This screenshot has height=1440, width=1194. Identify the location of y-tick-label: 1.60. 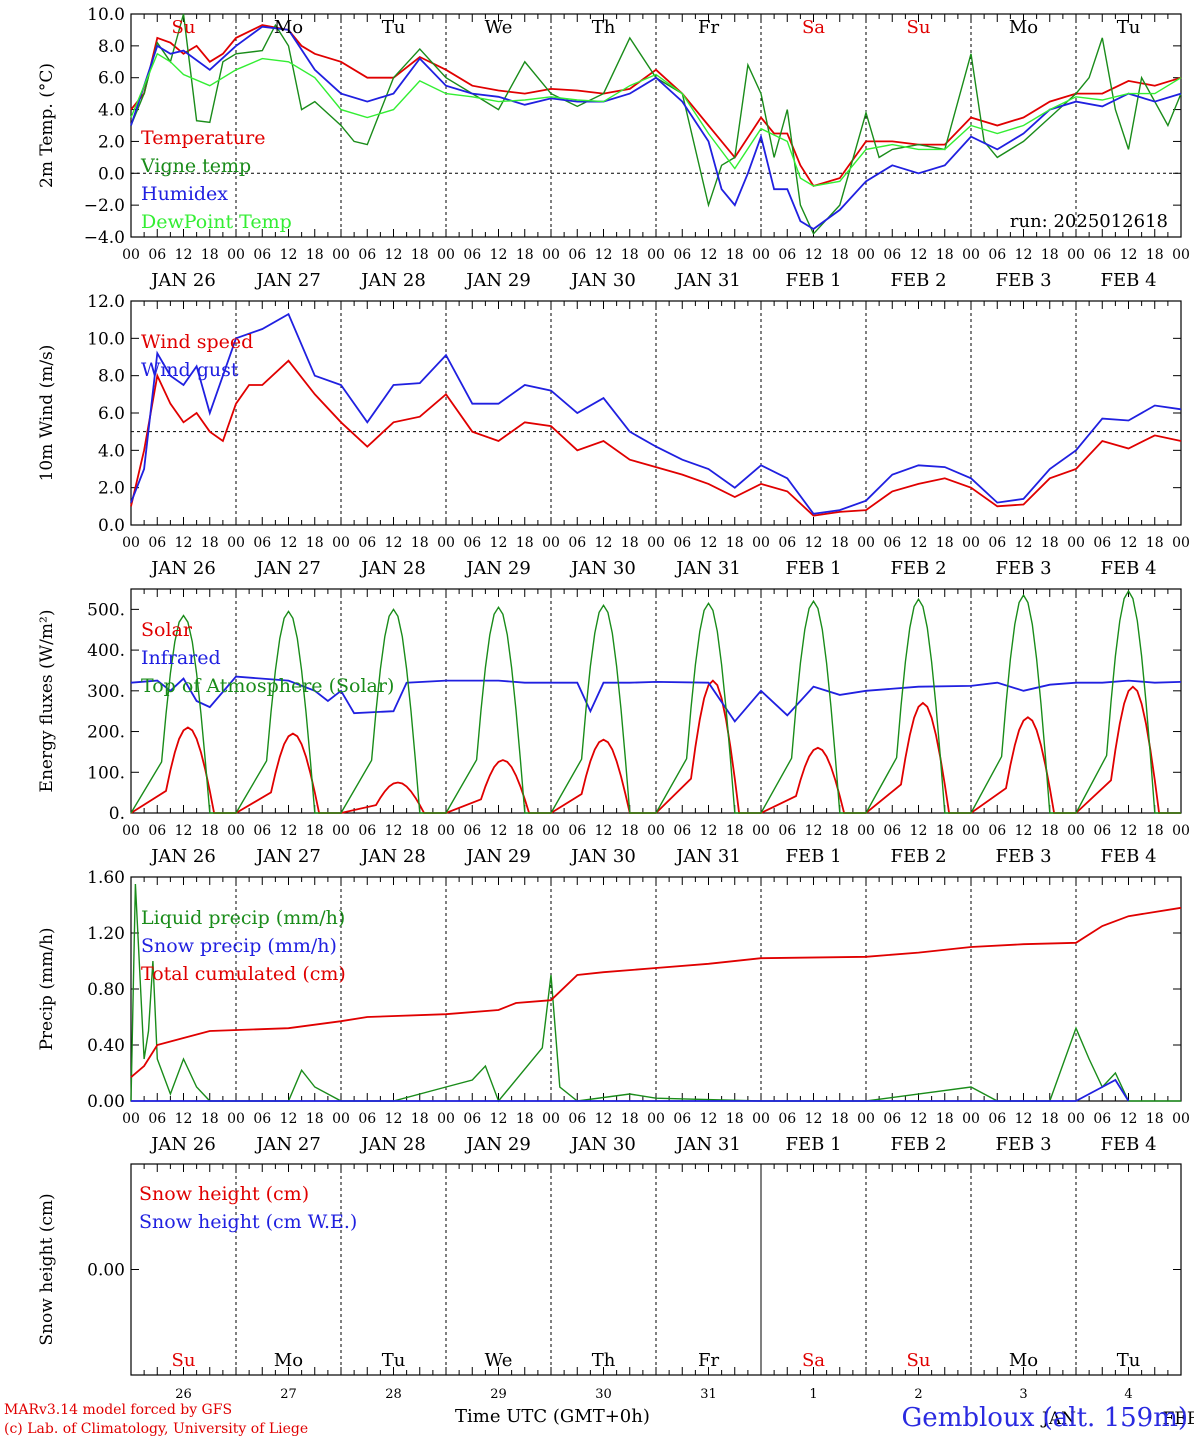
(106, 878).